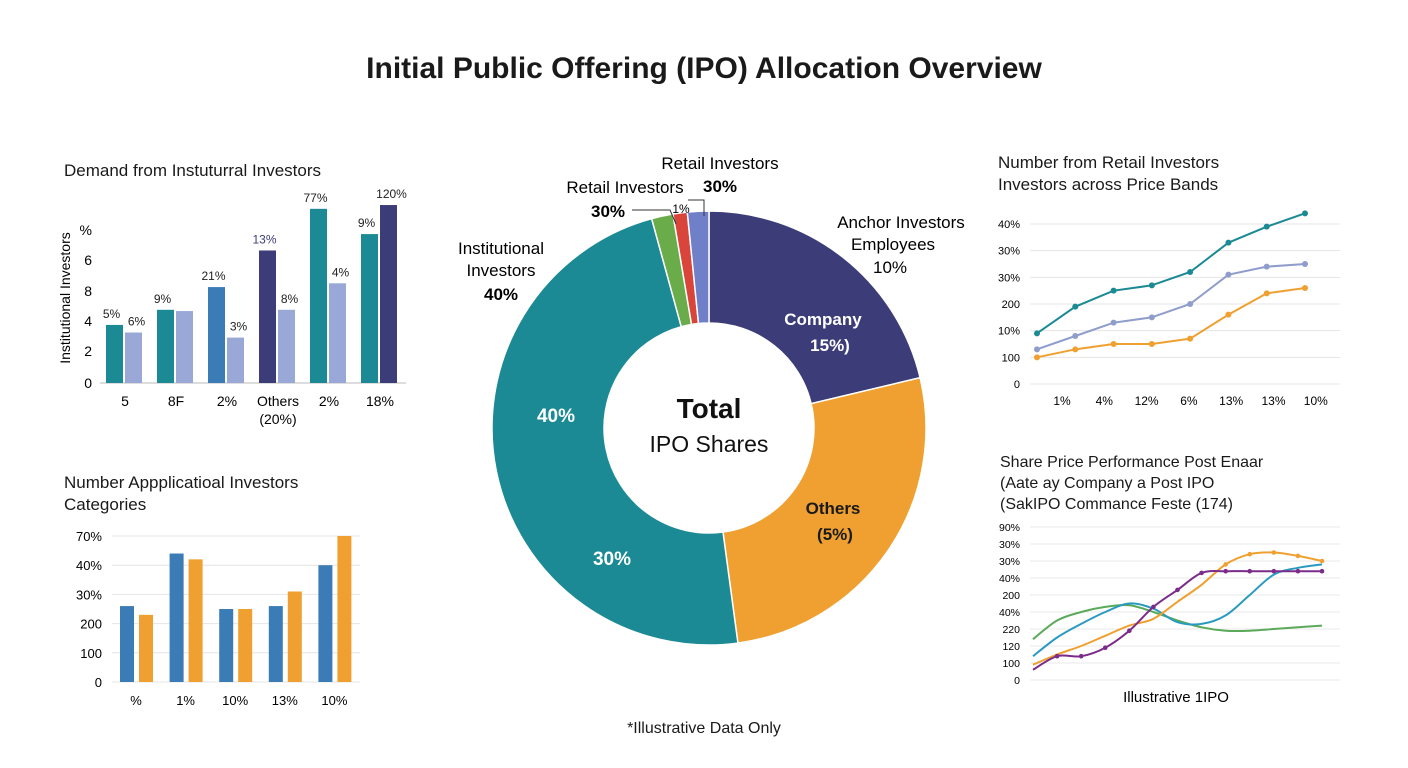  Describe the element at coordinates (1171, 273) in the screenshot. I see `series-line-teal` at that location.